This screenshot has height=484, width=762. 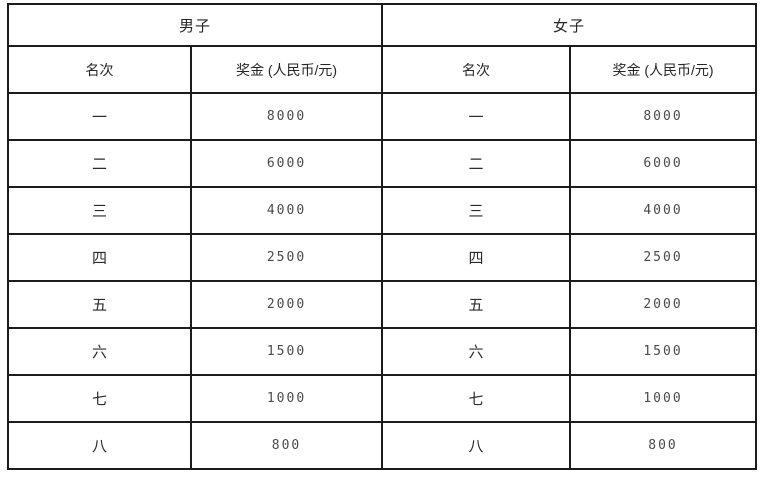 What do you see at coordinates (476, 304) in the screenshot?
I see `rank-cell-women: 五` at bounding box center [476, 304].